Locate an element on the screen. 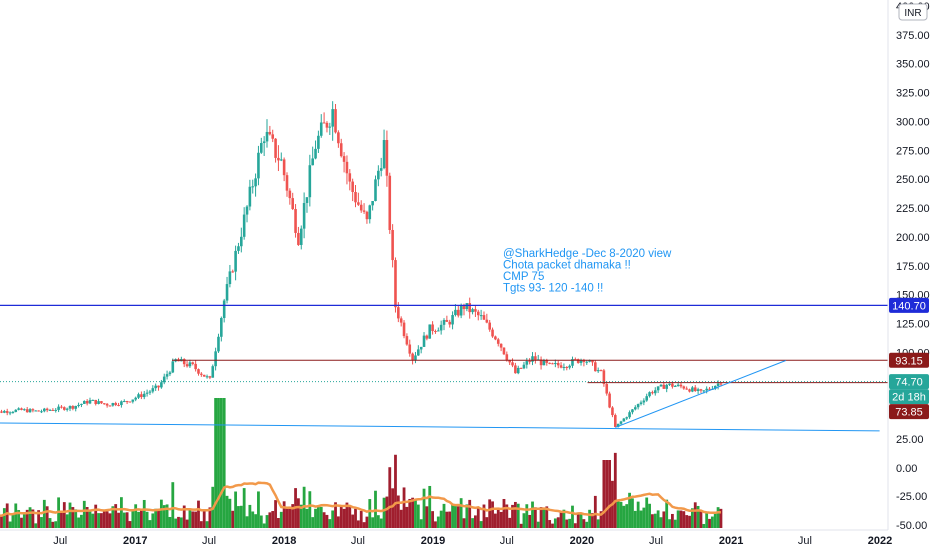  annotation-line: Chota packet dhamaka !! is located at coordinates (567, 266).